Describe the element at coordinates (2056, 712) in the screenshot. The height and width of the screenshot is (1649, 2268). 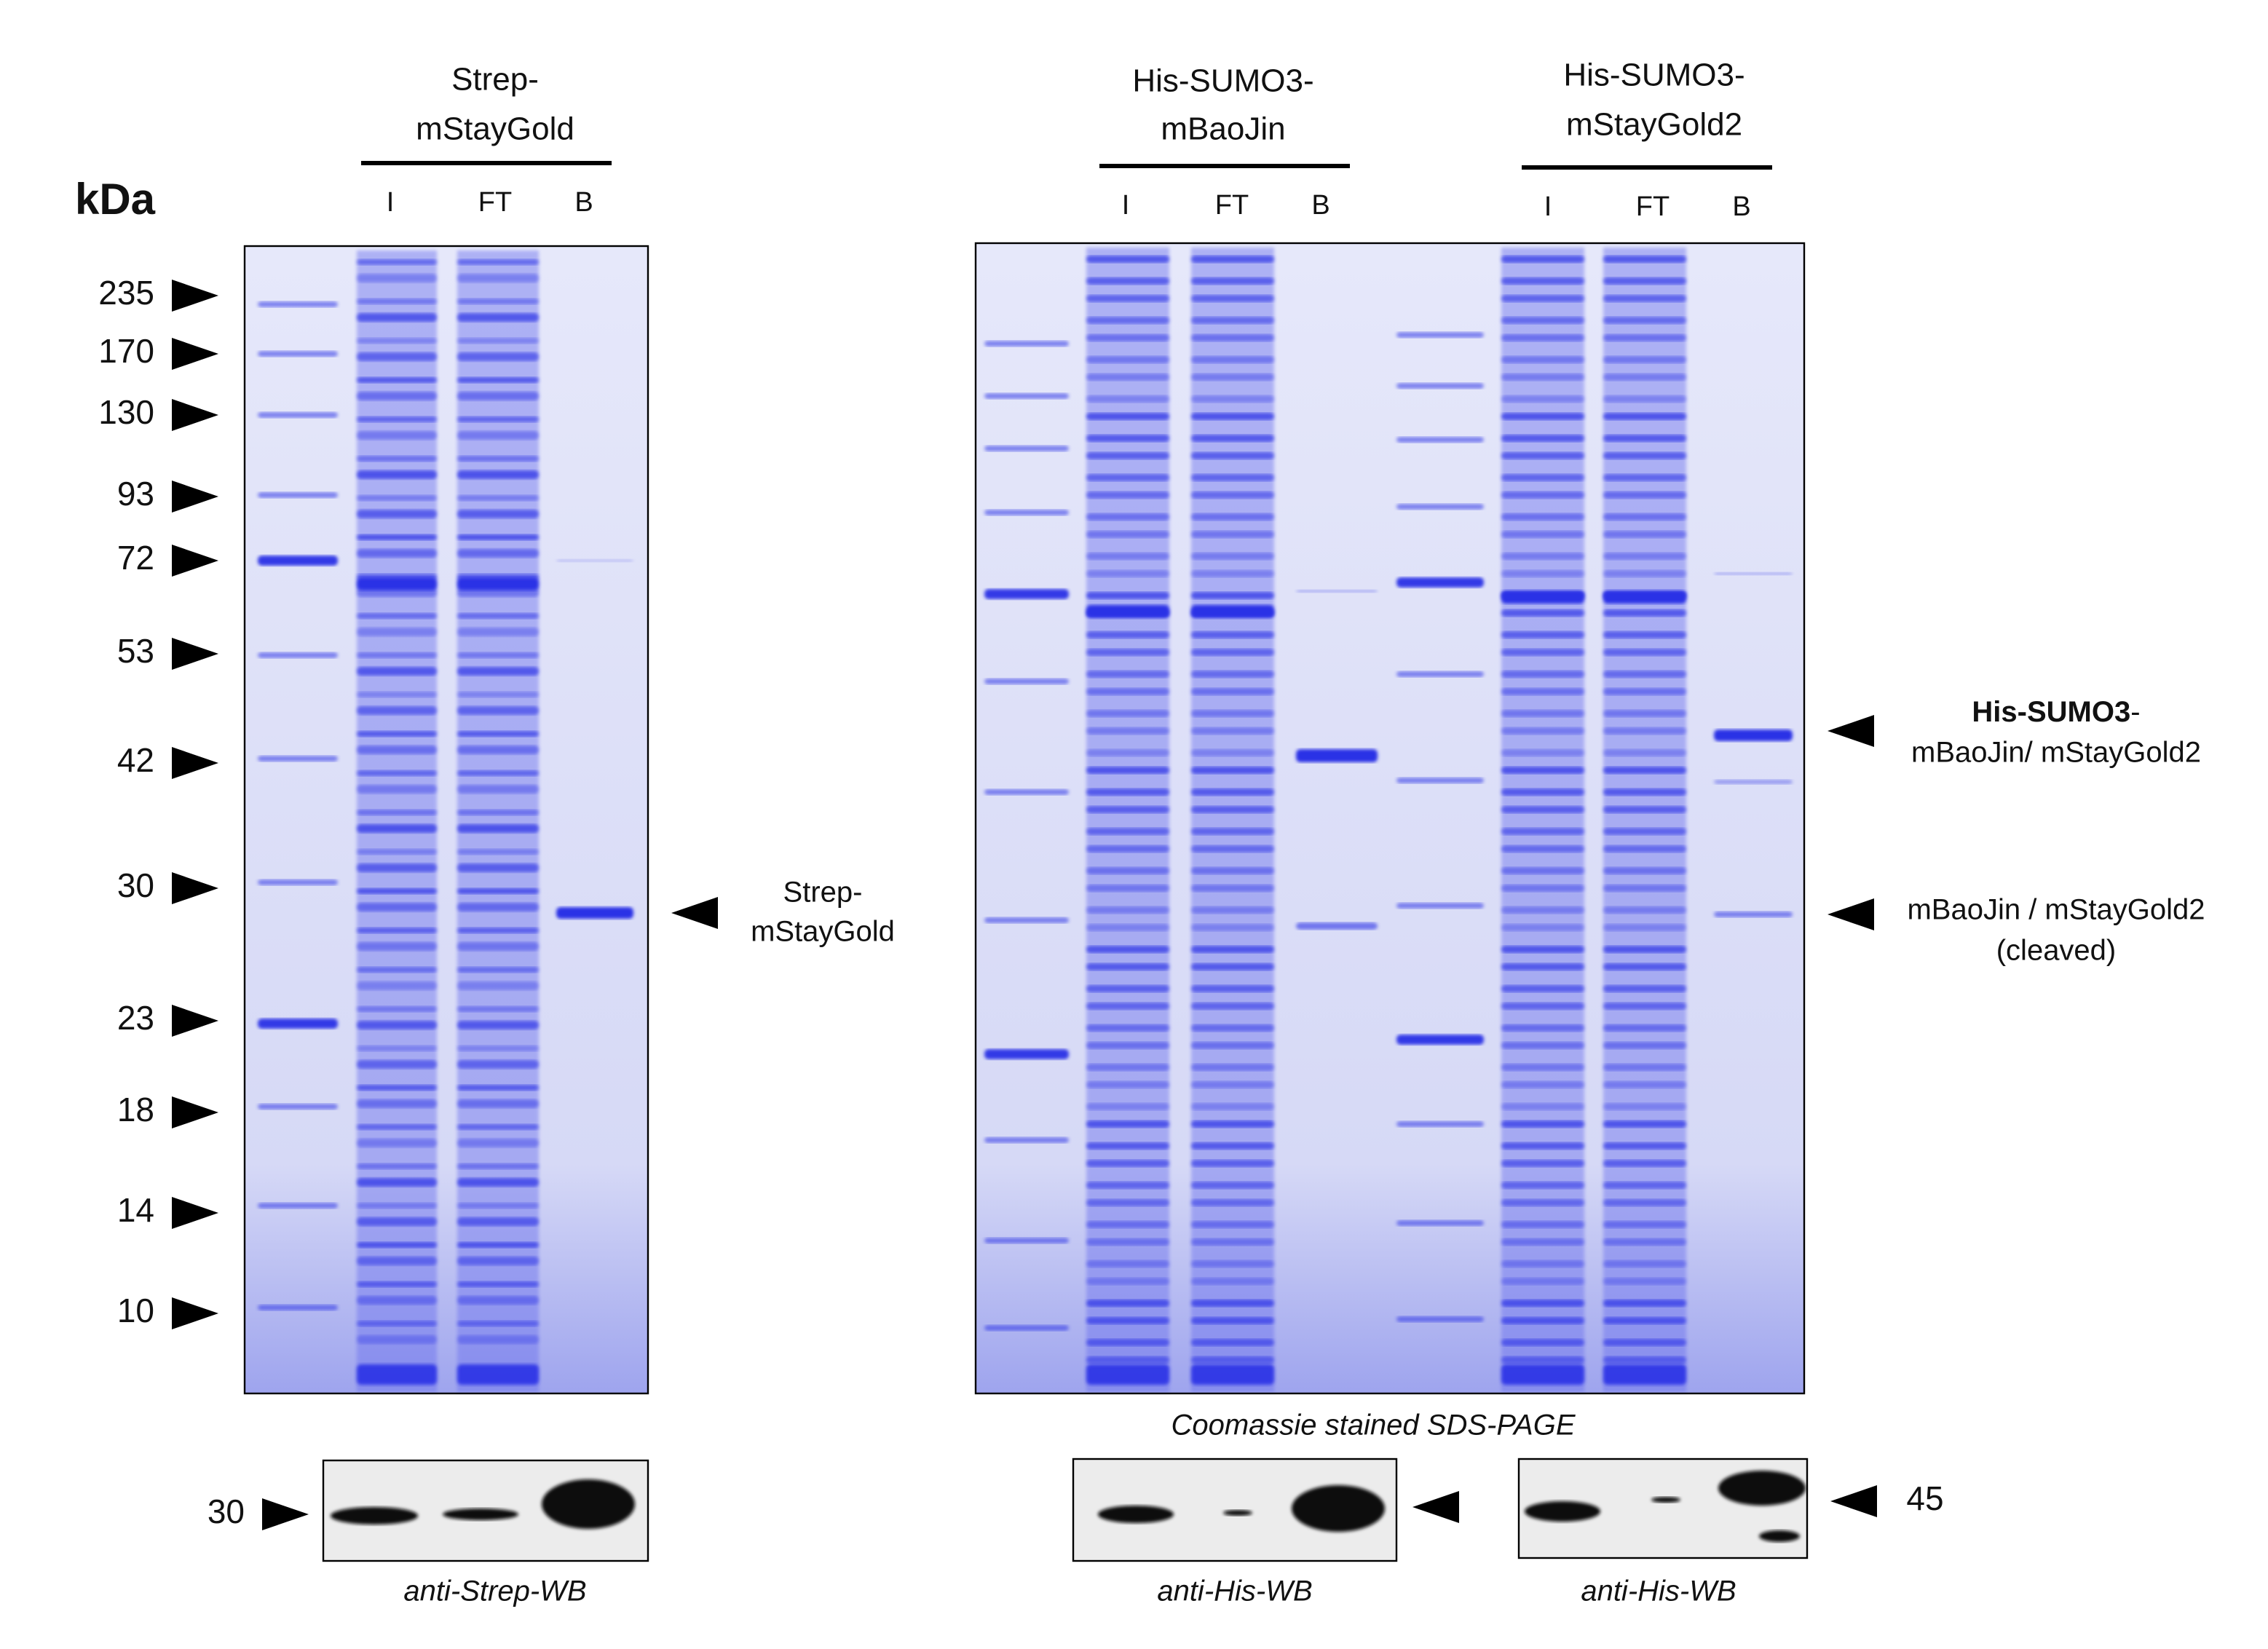
I see `annotation: His-SUMO3-` at that location.